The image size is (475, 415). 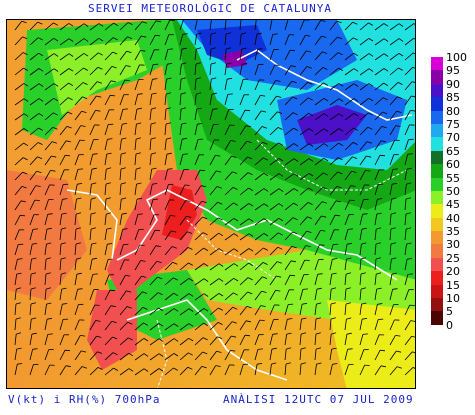 I want to click on legend-row: 100, so click(x=451, y=61).